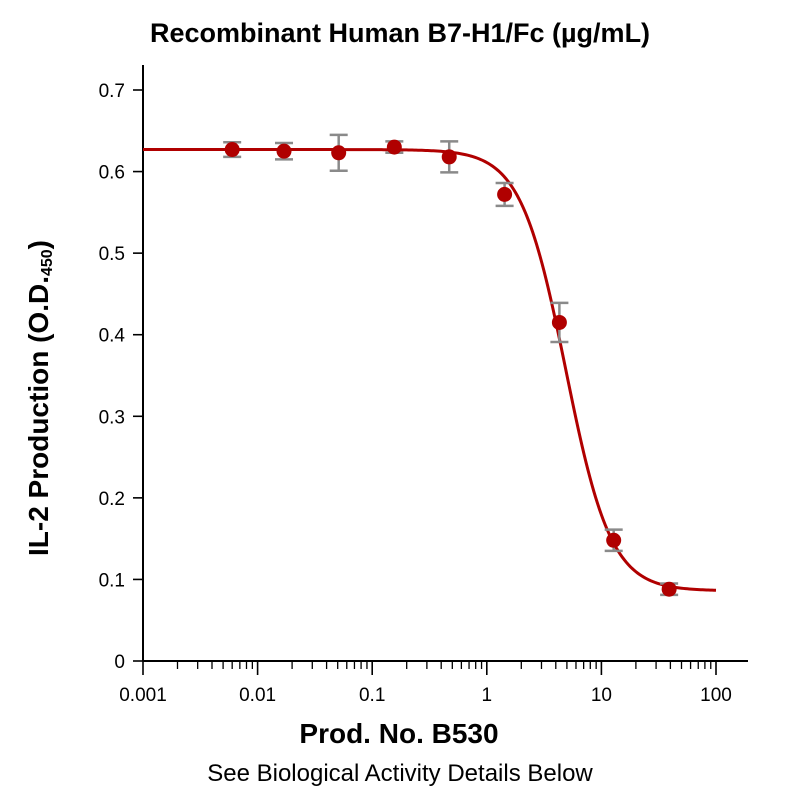  What do you see at coordinates (112, 336) in the screenshot?
I see `y-tick-label: 0.4` at bounding box center [112, 336].